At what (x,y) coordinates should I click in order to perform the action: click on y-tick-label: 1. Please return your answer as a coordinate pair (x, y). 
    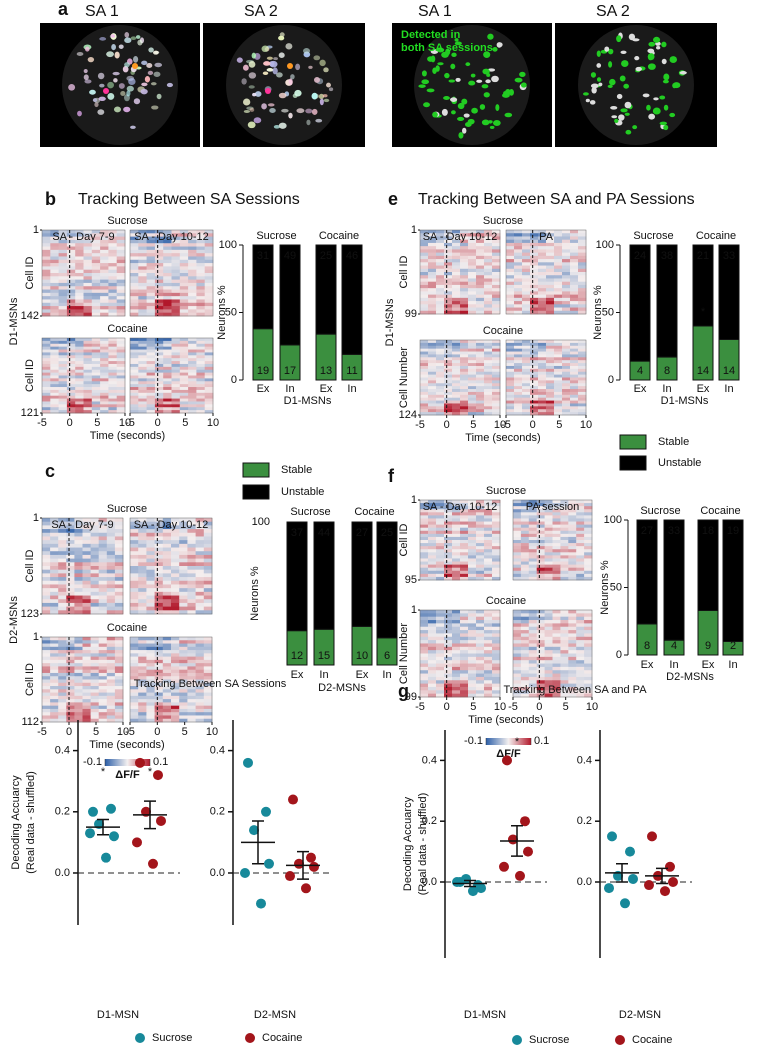
    Looking at the image, I should click on (414, 610).